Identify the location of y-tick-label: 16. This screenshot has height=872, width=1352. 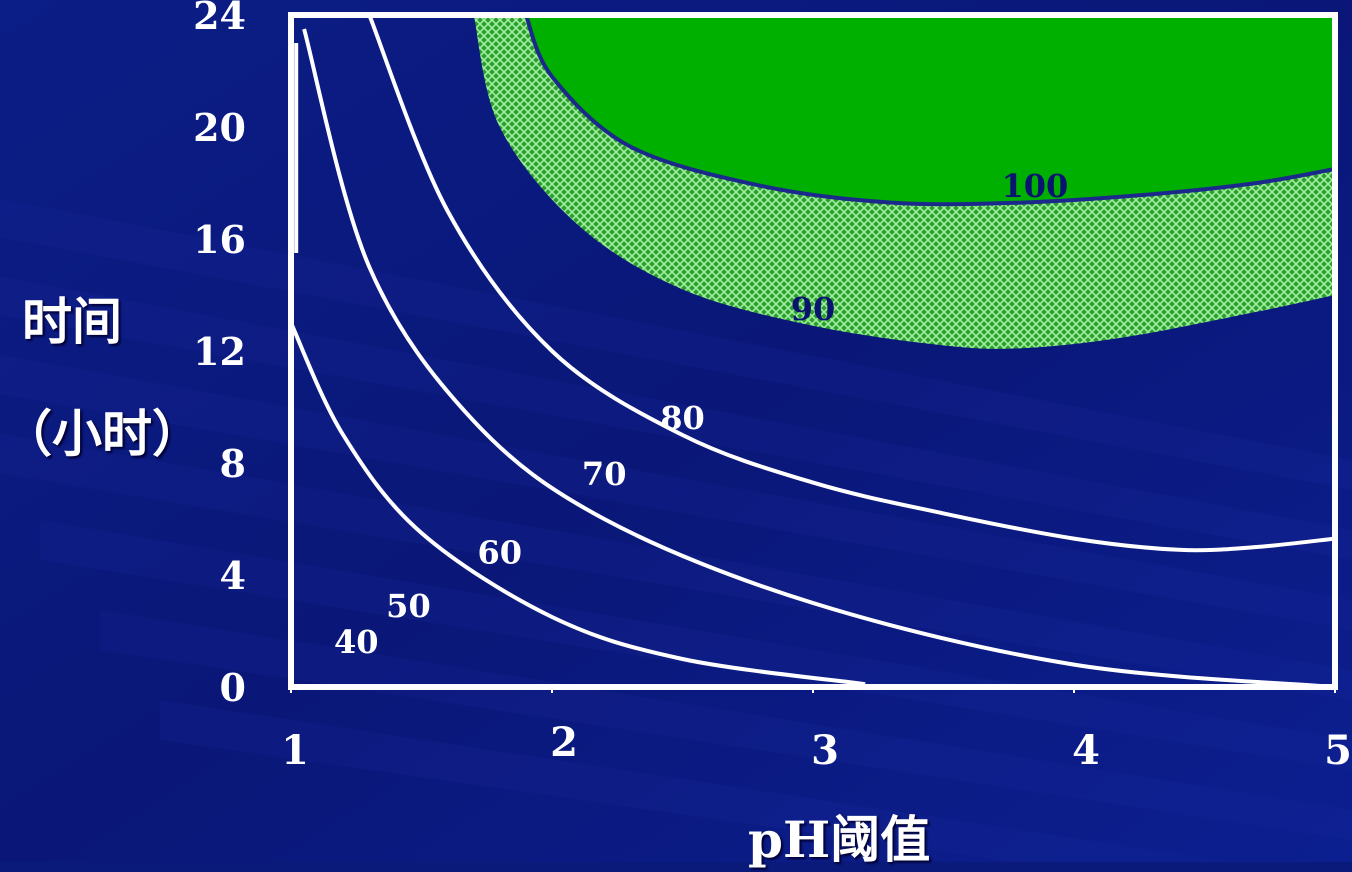
(219, 239).